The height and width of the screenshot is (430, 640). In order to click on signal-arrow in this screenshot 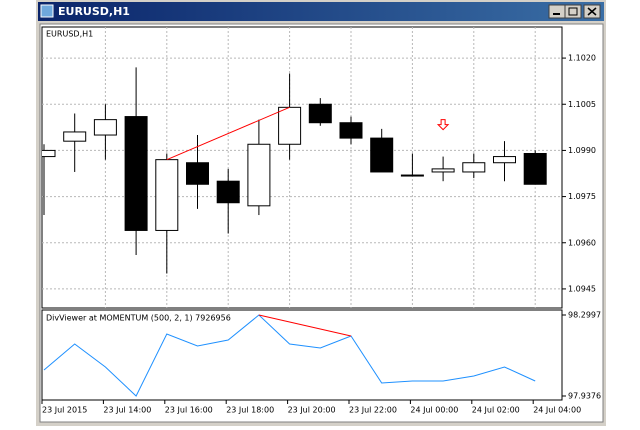, I will do `click(443, 125)`.